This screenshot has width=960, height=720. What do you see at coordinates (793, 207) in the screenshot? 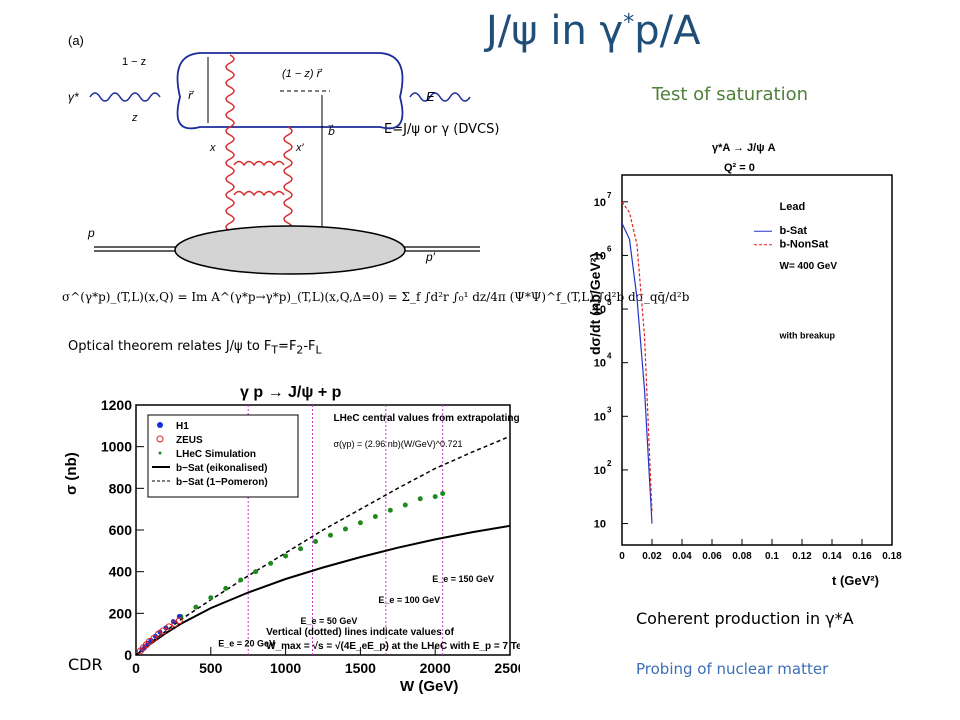
I see `legend-header: Lead` at bounding box center [793, 207].